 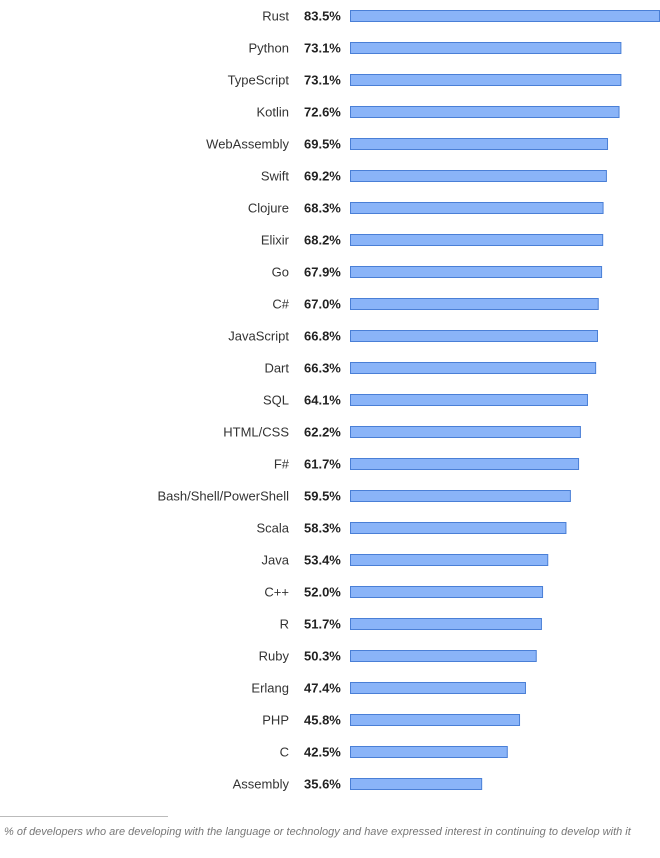 What do you see at coordinates (322, 400) in the screenshot?
I see `value-label: 64.1%` at bounding box center [322, 400].